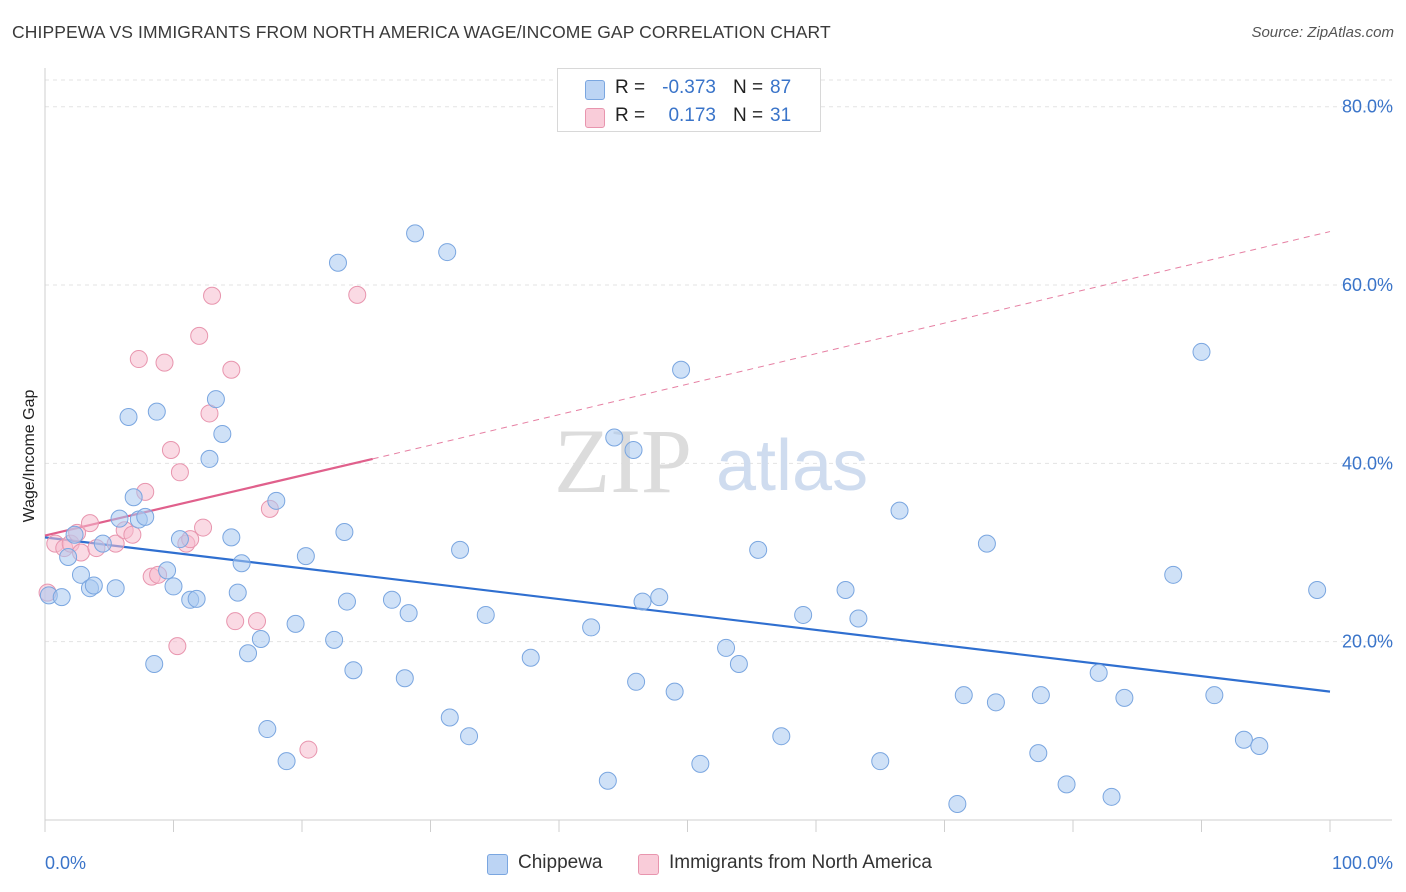 This screenshot has width=1406, height=892. Describe the element at coordinates (1367, 107) in the screenshot. I see `y-tick-label: 80.0%` at that location.